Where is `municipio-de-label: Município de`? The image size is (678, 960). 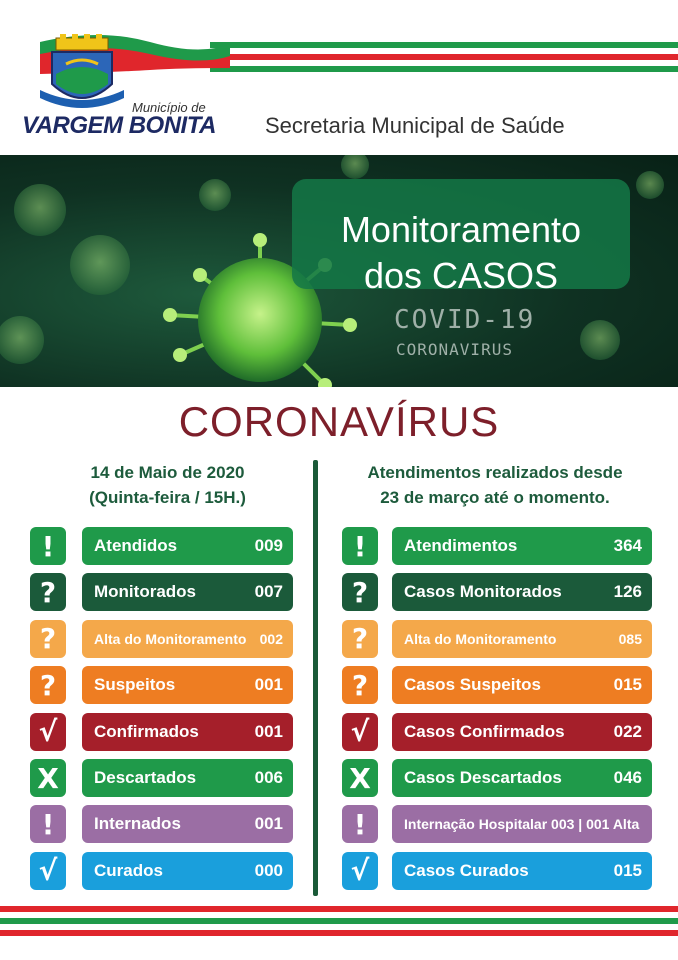
municipio-de-label: Município de is located at coordinates (169, 107).